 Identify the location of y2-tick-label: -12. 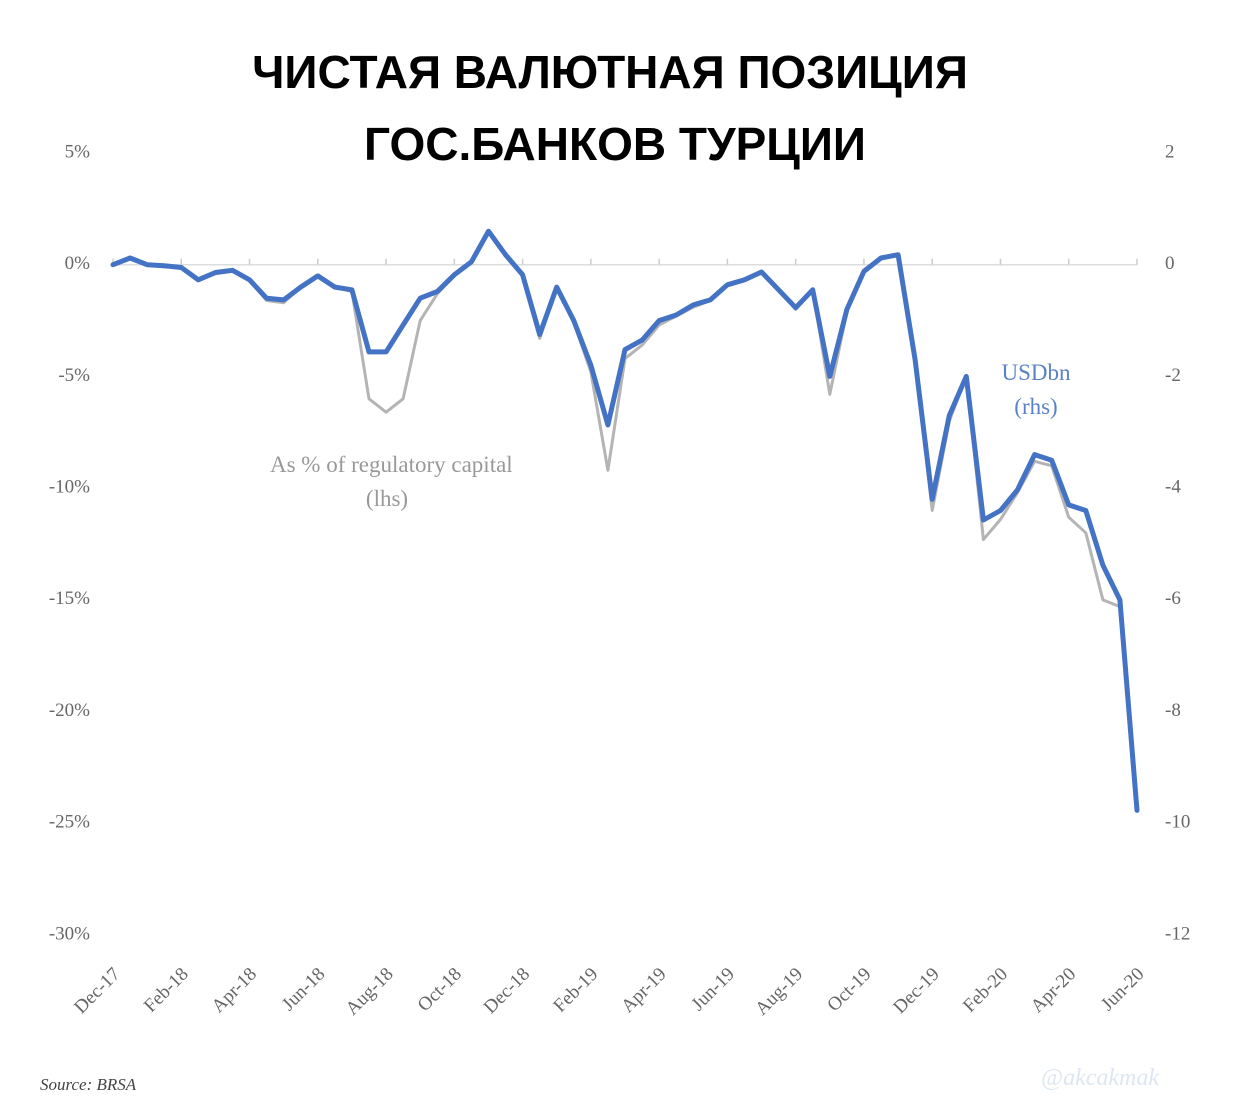
(1177, 933).